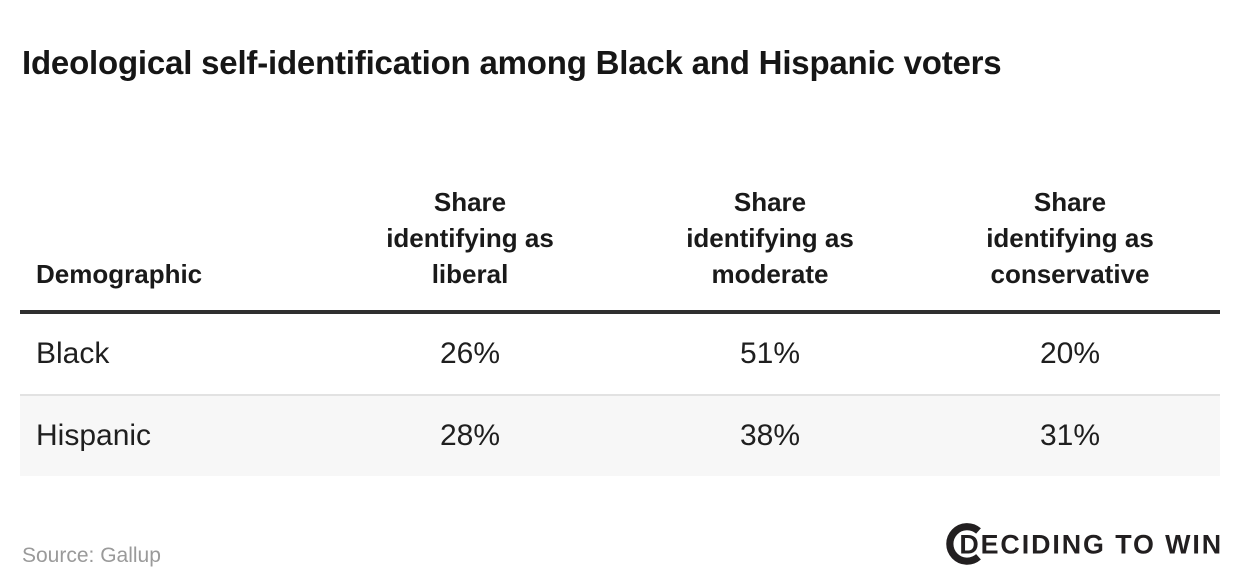 This screenshot has height=588, width=1240. Describe the element at coordinates (1070, 435) in the screenshot. I see `cell-conservative: 31%` at that location.